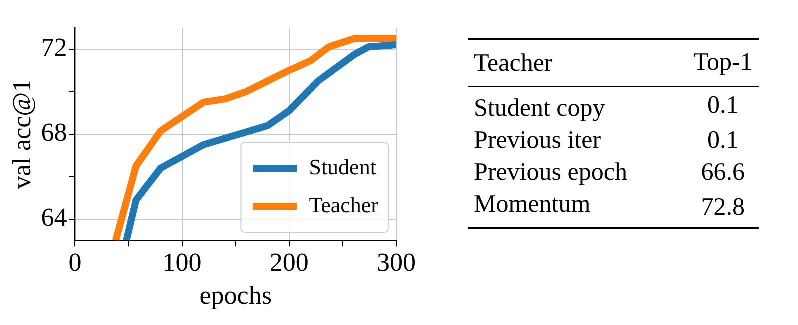 The height and width of the screenshot is (325, 798). Describe the element at coordinates (54, 47) in the screenshot. I see `y-tick-label: 72` at that location.